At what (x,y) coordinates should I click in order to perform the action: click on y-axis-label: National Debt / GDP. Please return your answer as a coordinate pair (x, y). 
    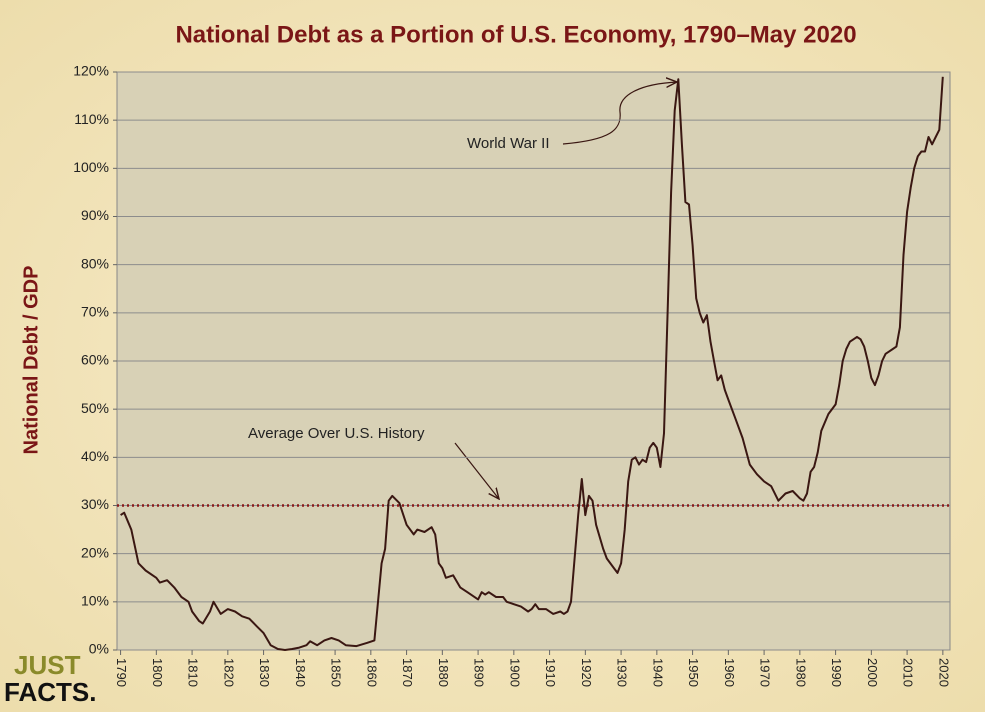
    Looking at the image, I should click on (31, 360).